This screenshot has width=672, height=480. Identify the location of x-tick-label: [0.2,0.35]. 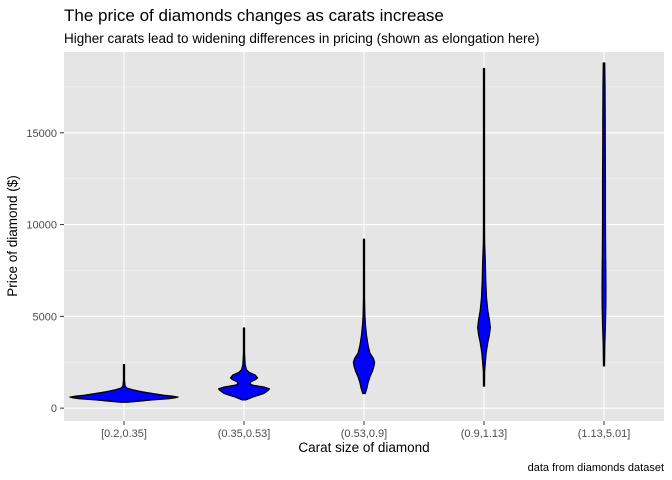
(124, 434).